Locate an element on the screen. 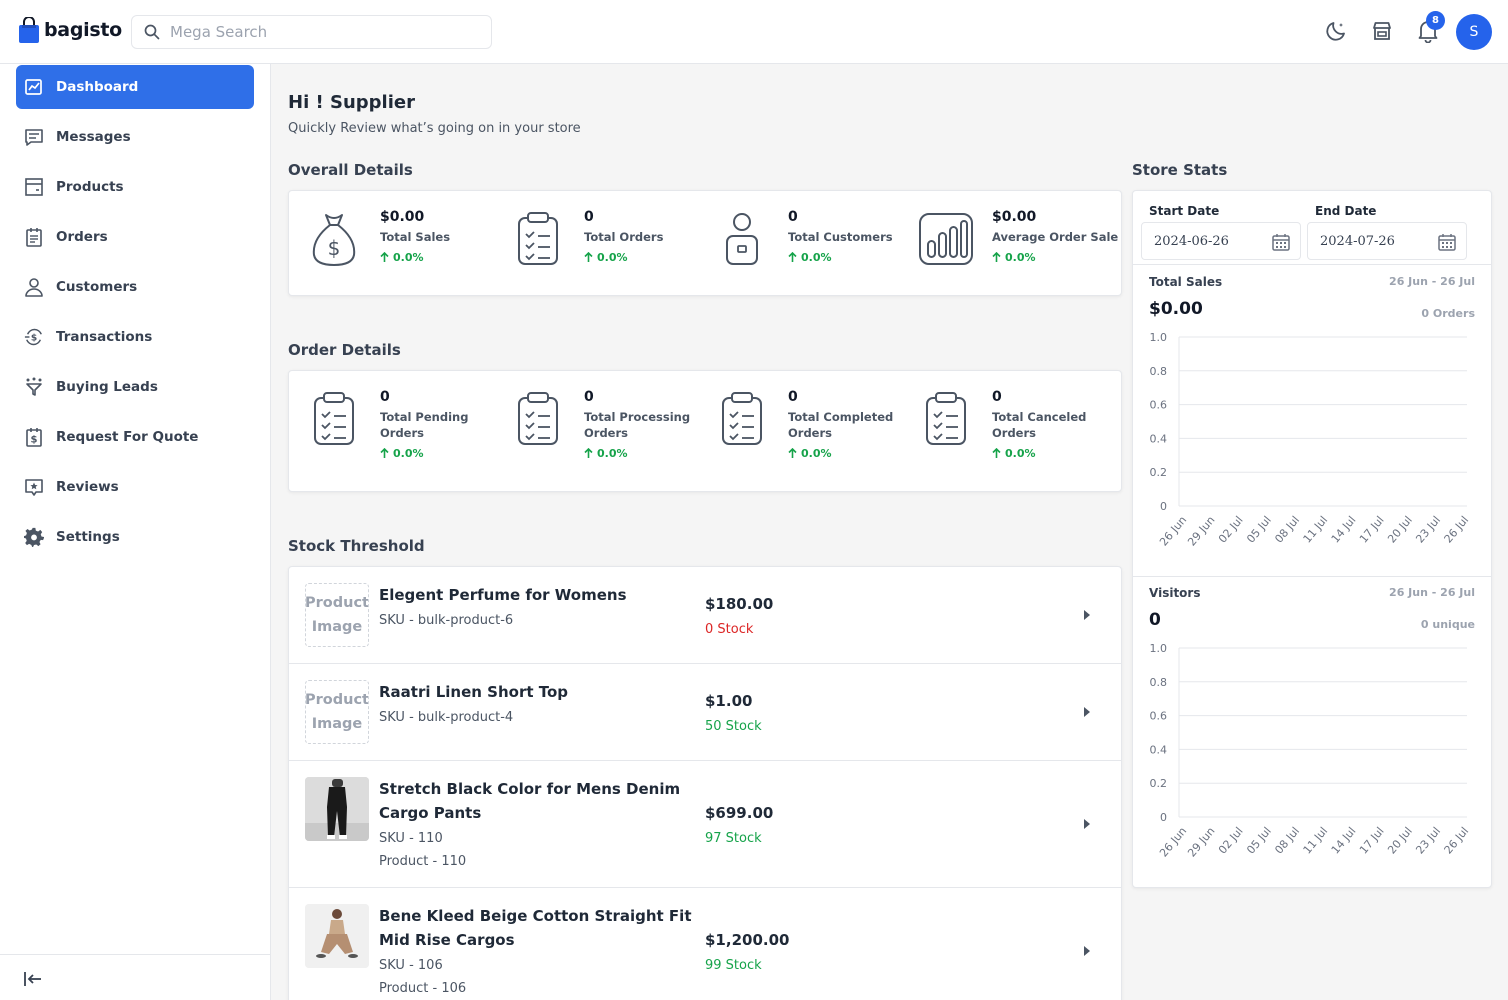 The height and width of the screenshot is (1000, 1508). product-sku: SKU - 110 is located at coordinates (411, 838).